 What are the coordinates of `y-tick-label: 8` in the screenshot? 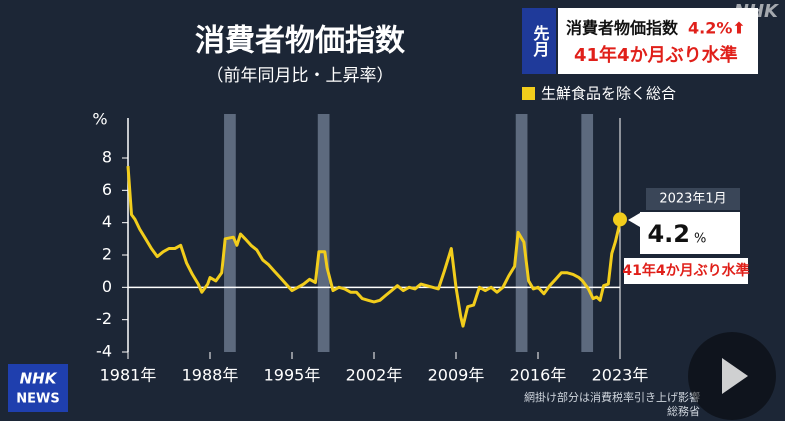 It's located at (107, 157).